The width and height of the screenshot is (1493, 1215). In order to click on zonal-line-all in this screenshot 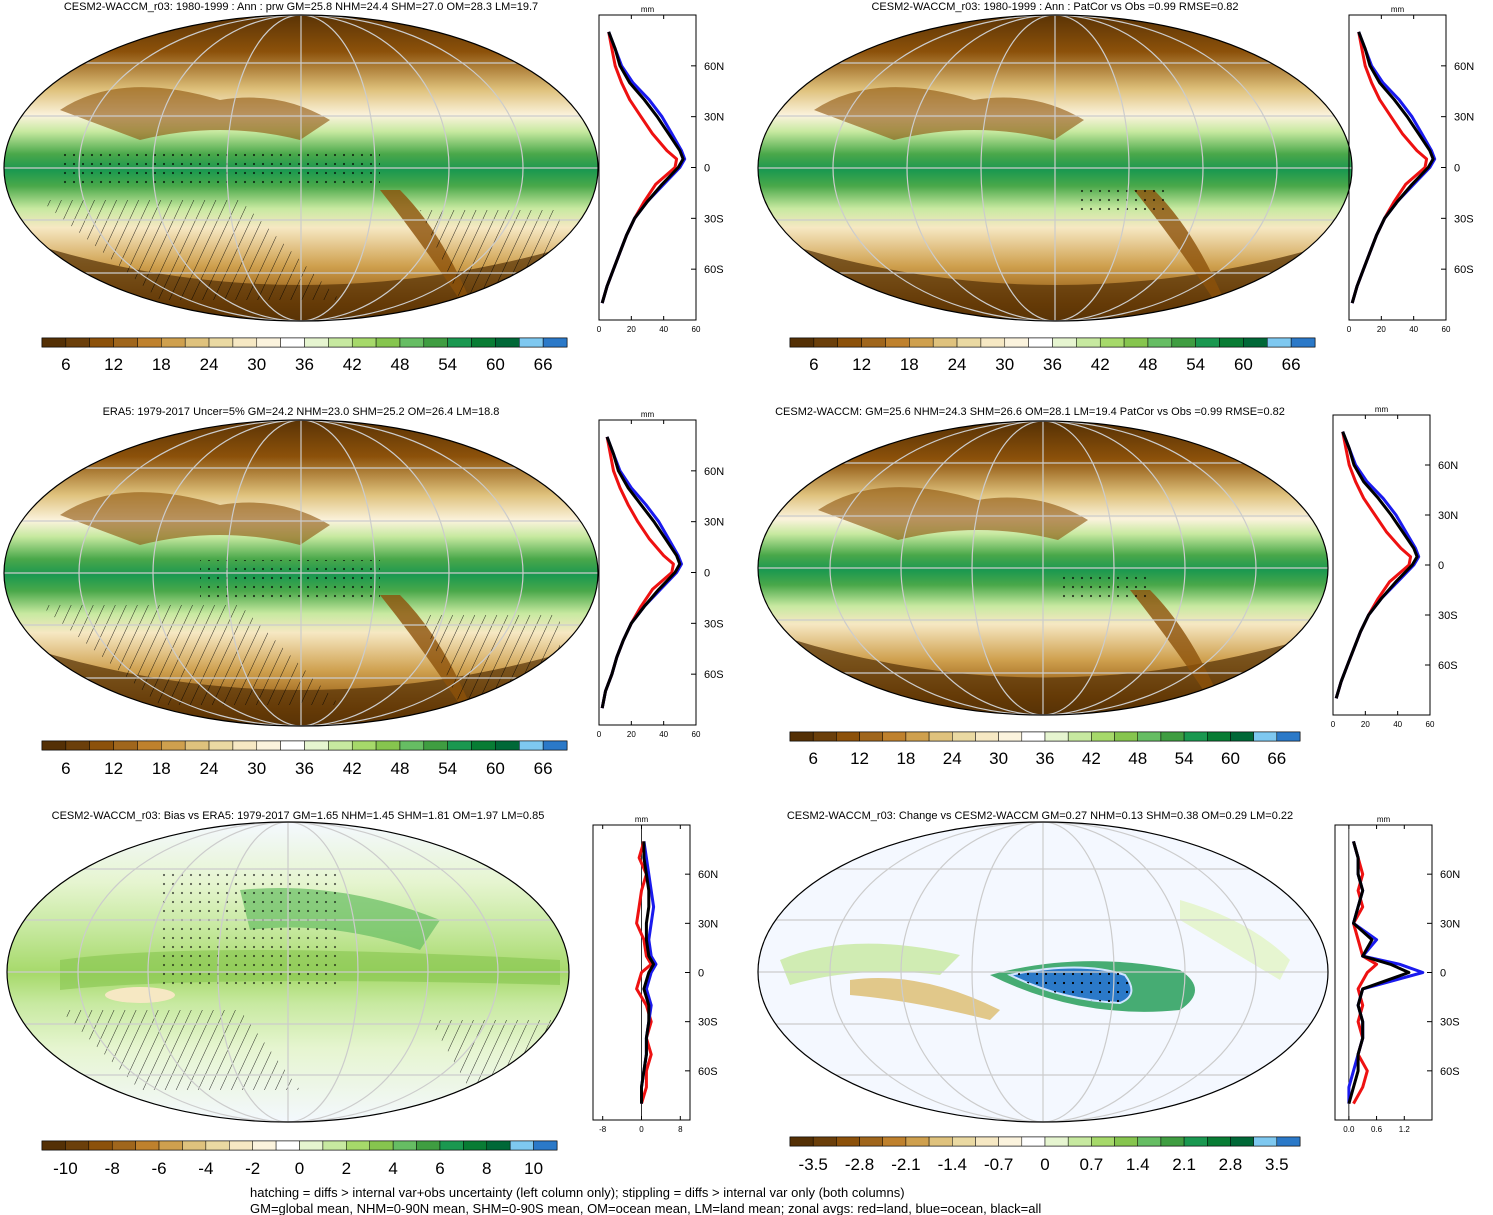, I will do `click(642, 167)`.